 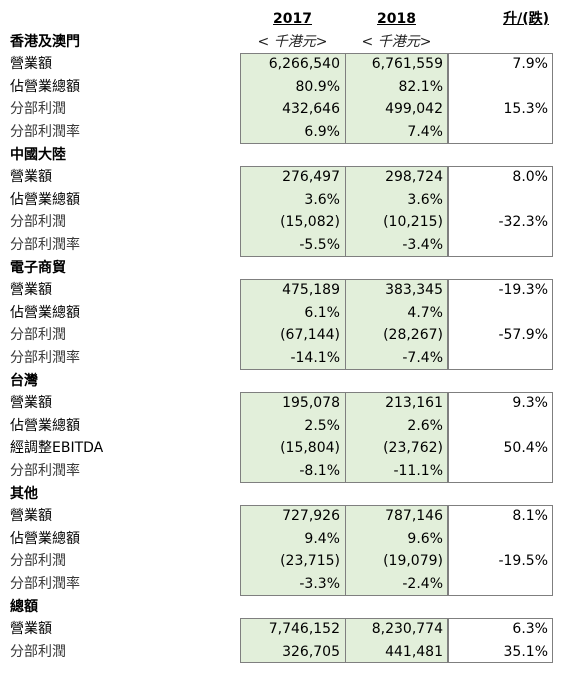 What do you see at coordinates (311, 651) in the screenshot?
I see `value-2017: 326,705` at bounding box center [311, 651].